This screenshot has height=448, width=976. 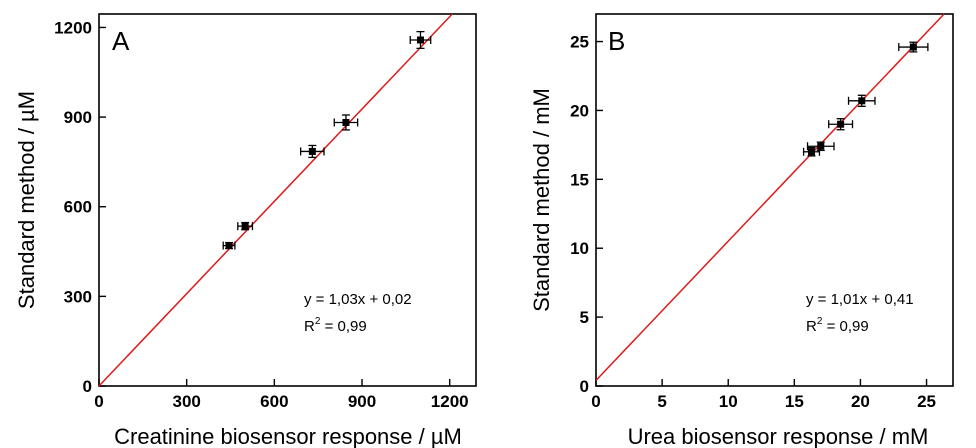 What do you see at coordinates (26, 200) in the screenshot?
I see `y-axis-title: Standard method / µM` at bounding box center [26, 200].